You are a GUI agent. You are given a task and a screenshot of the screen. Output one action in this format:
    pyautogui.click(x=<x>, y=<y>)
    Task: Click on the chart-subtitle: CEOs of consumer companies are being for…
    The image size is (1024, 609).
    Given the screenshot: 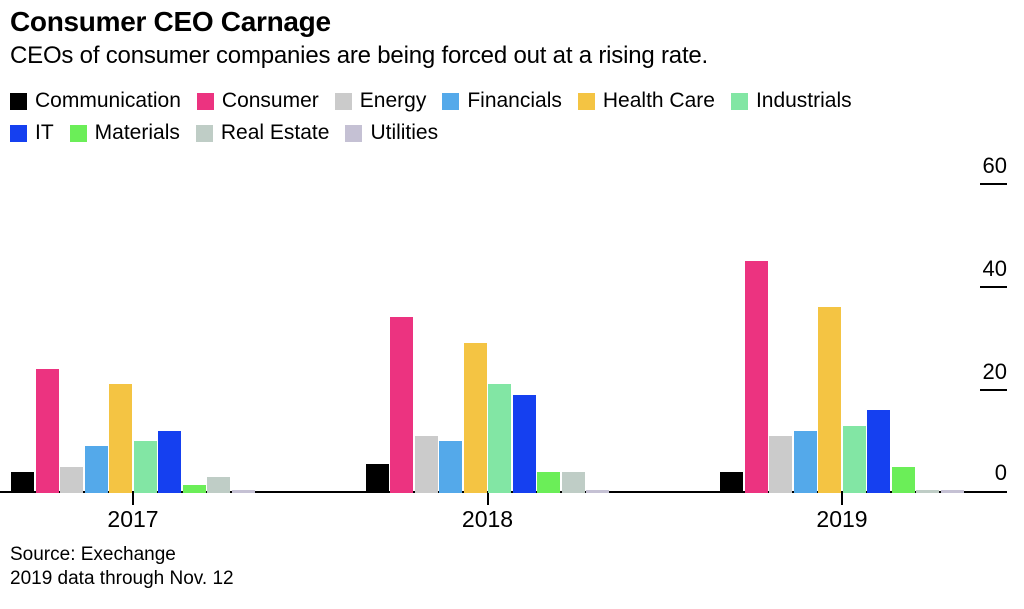 What is the action you would take?
    pyautogui.click(x=359, y=55)
    